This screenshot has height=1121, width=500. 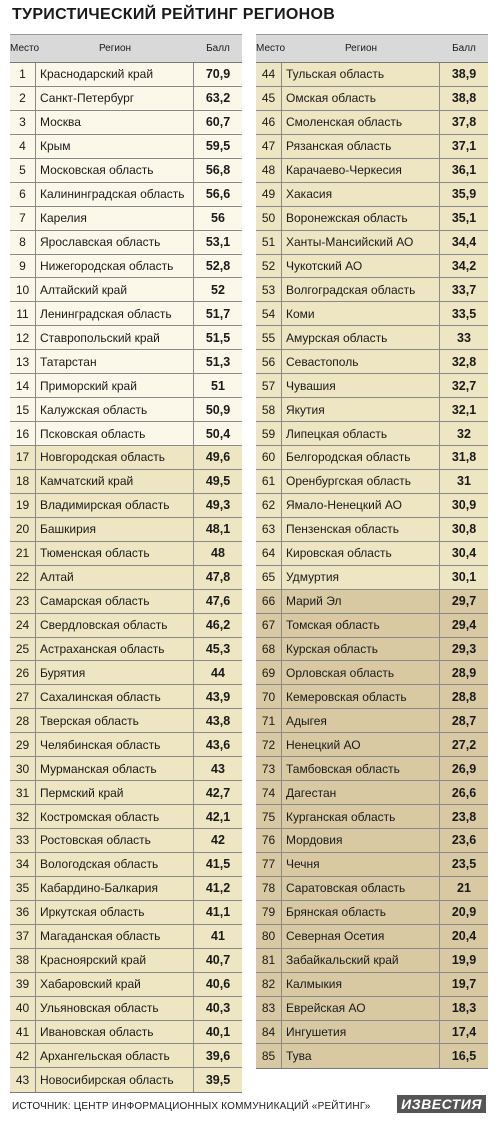 I want to click on score-cell: 51, so click(x=218, y=385).